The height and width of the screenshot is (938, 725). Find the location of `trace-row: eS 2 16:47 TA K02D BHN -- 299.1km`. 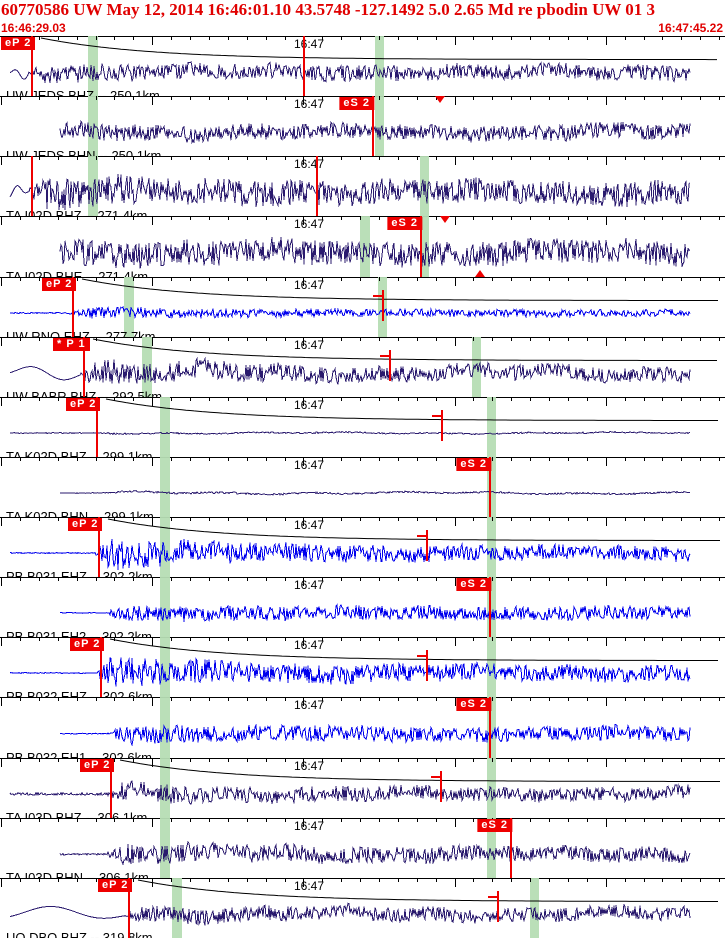

trace-row: eS 2 16:47 TA K02D BHN -- 299.1km is located at coordinates (362, 487).